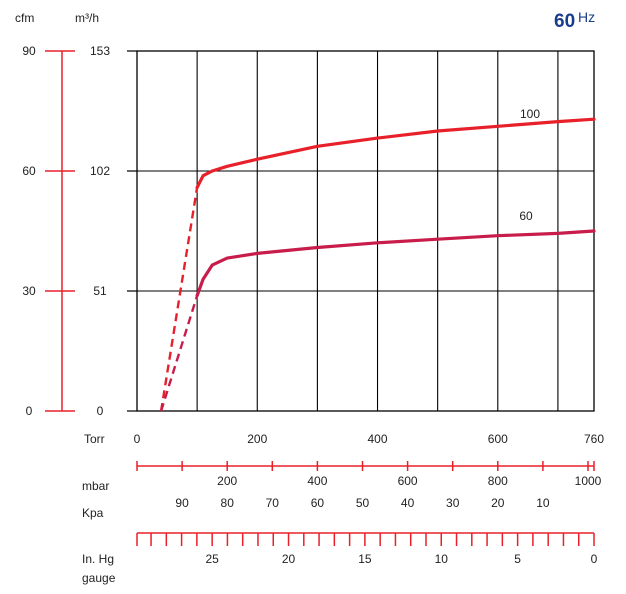 The height and width of the screenshot is (594, 626). I want to click on inhg-tick-label: 0, so click(594, 559).